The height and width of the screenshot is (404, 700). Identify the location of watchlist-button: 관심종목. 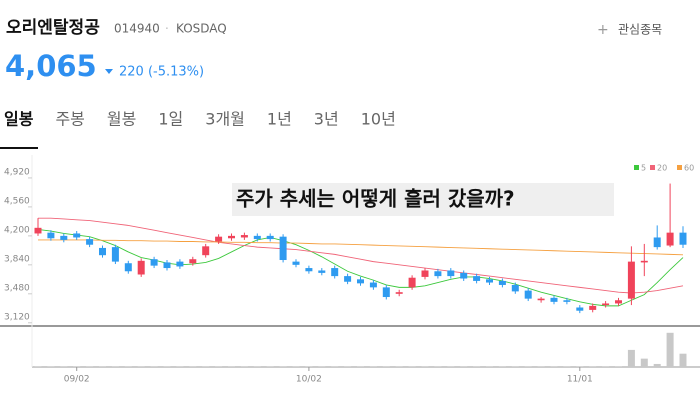
(640, 30).